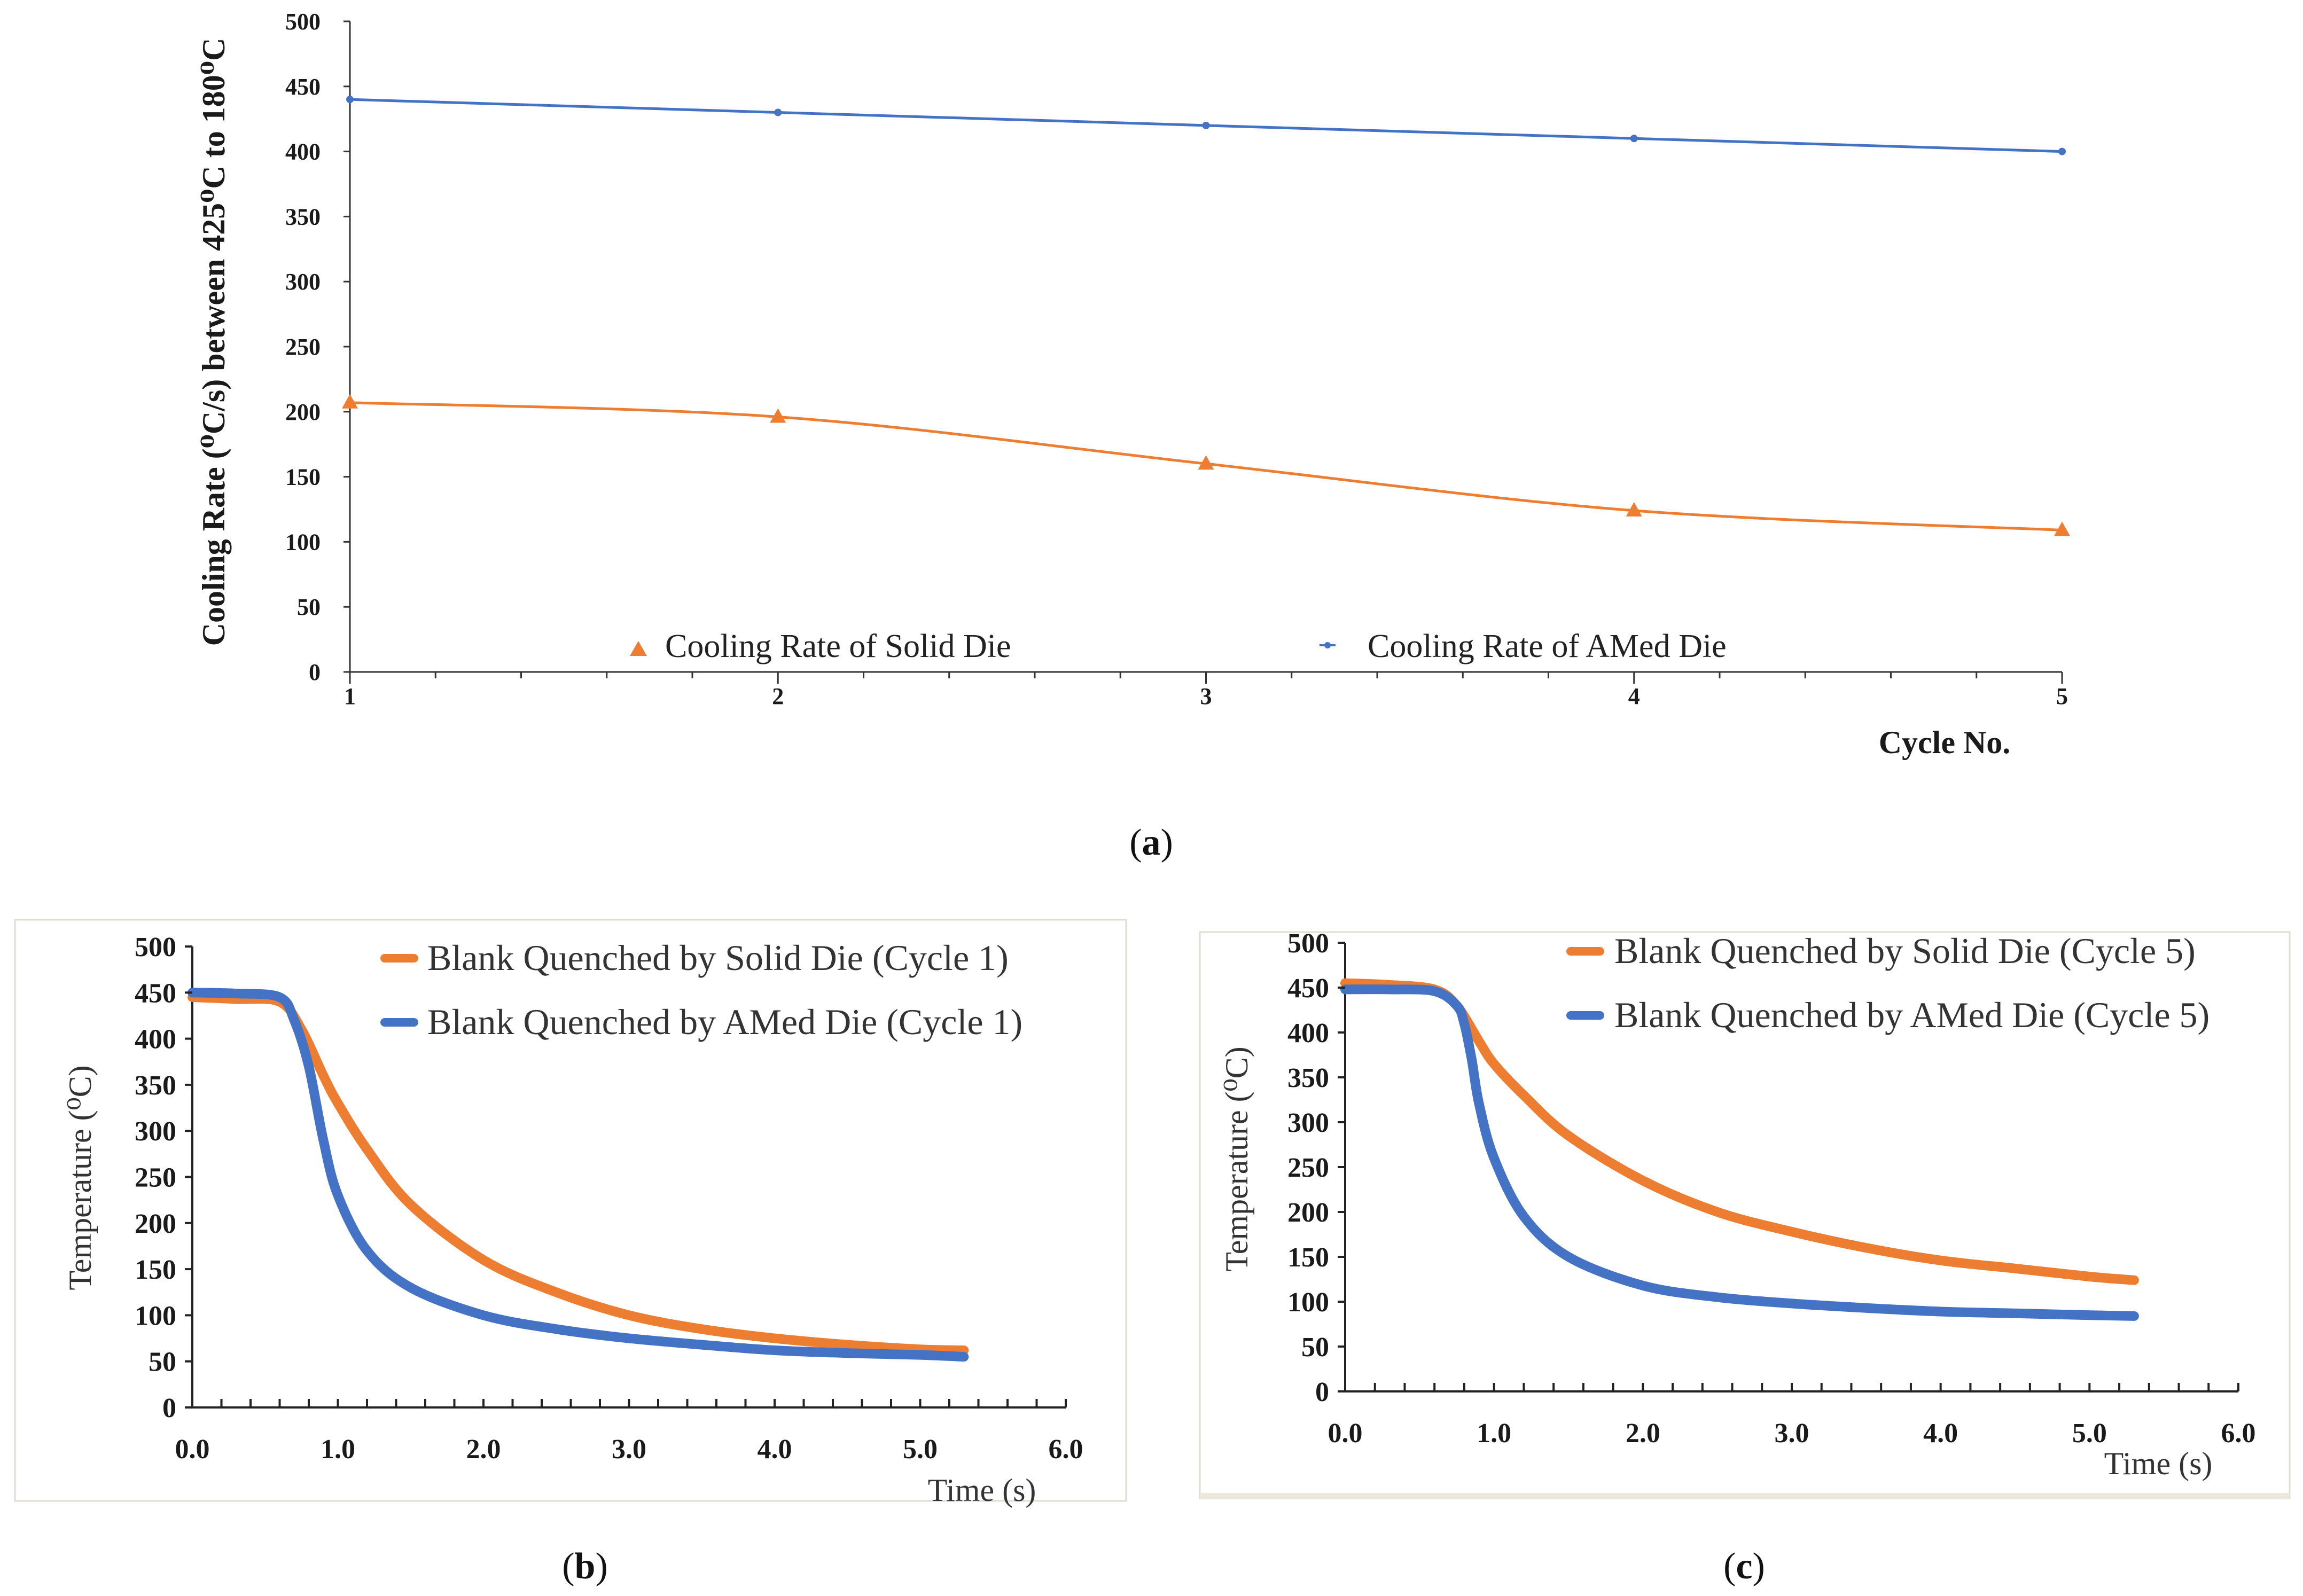  What do you see at coordinates (156, 1039) in the screenshot?
I see `y-tick-label-b: 400` at bounding box center [156, 1039].